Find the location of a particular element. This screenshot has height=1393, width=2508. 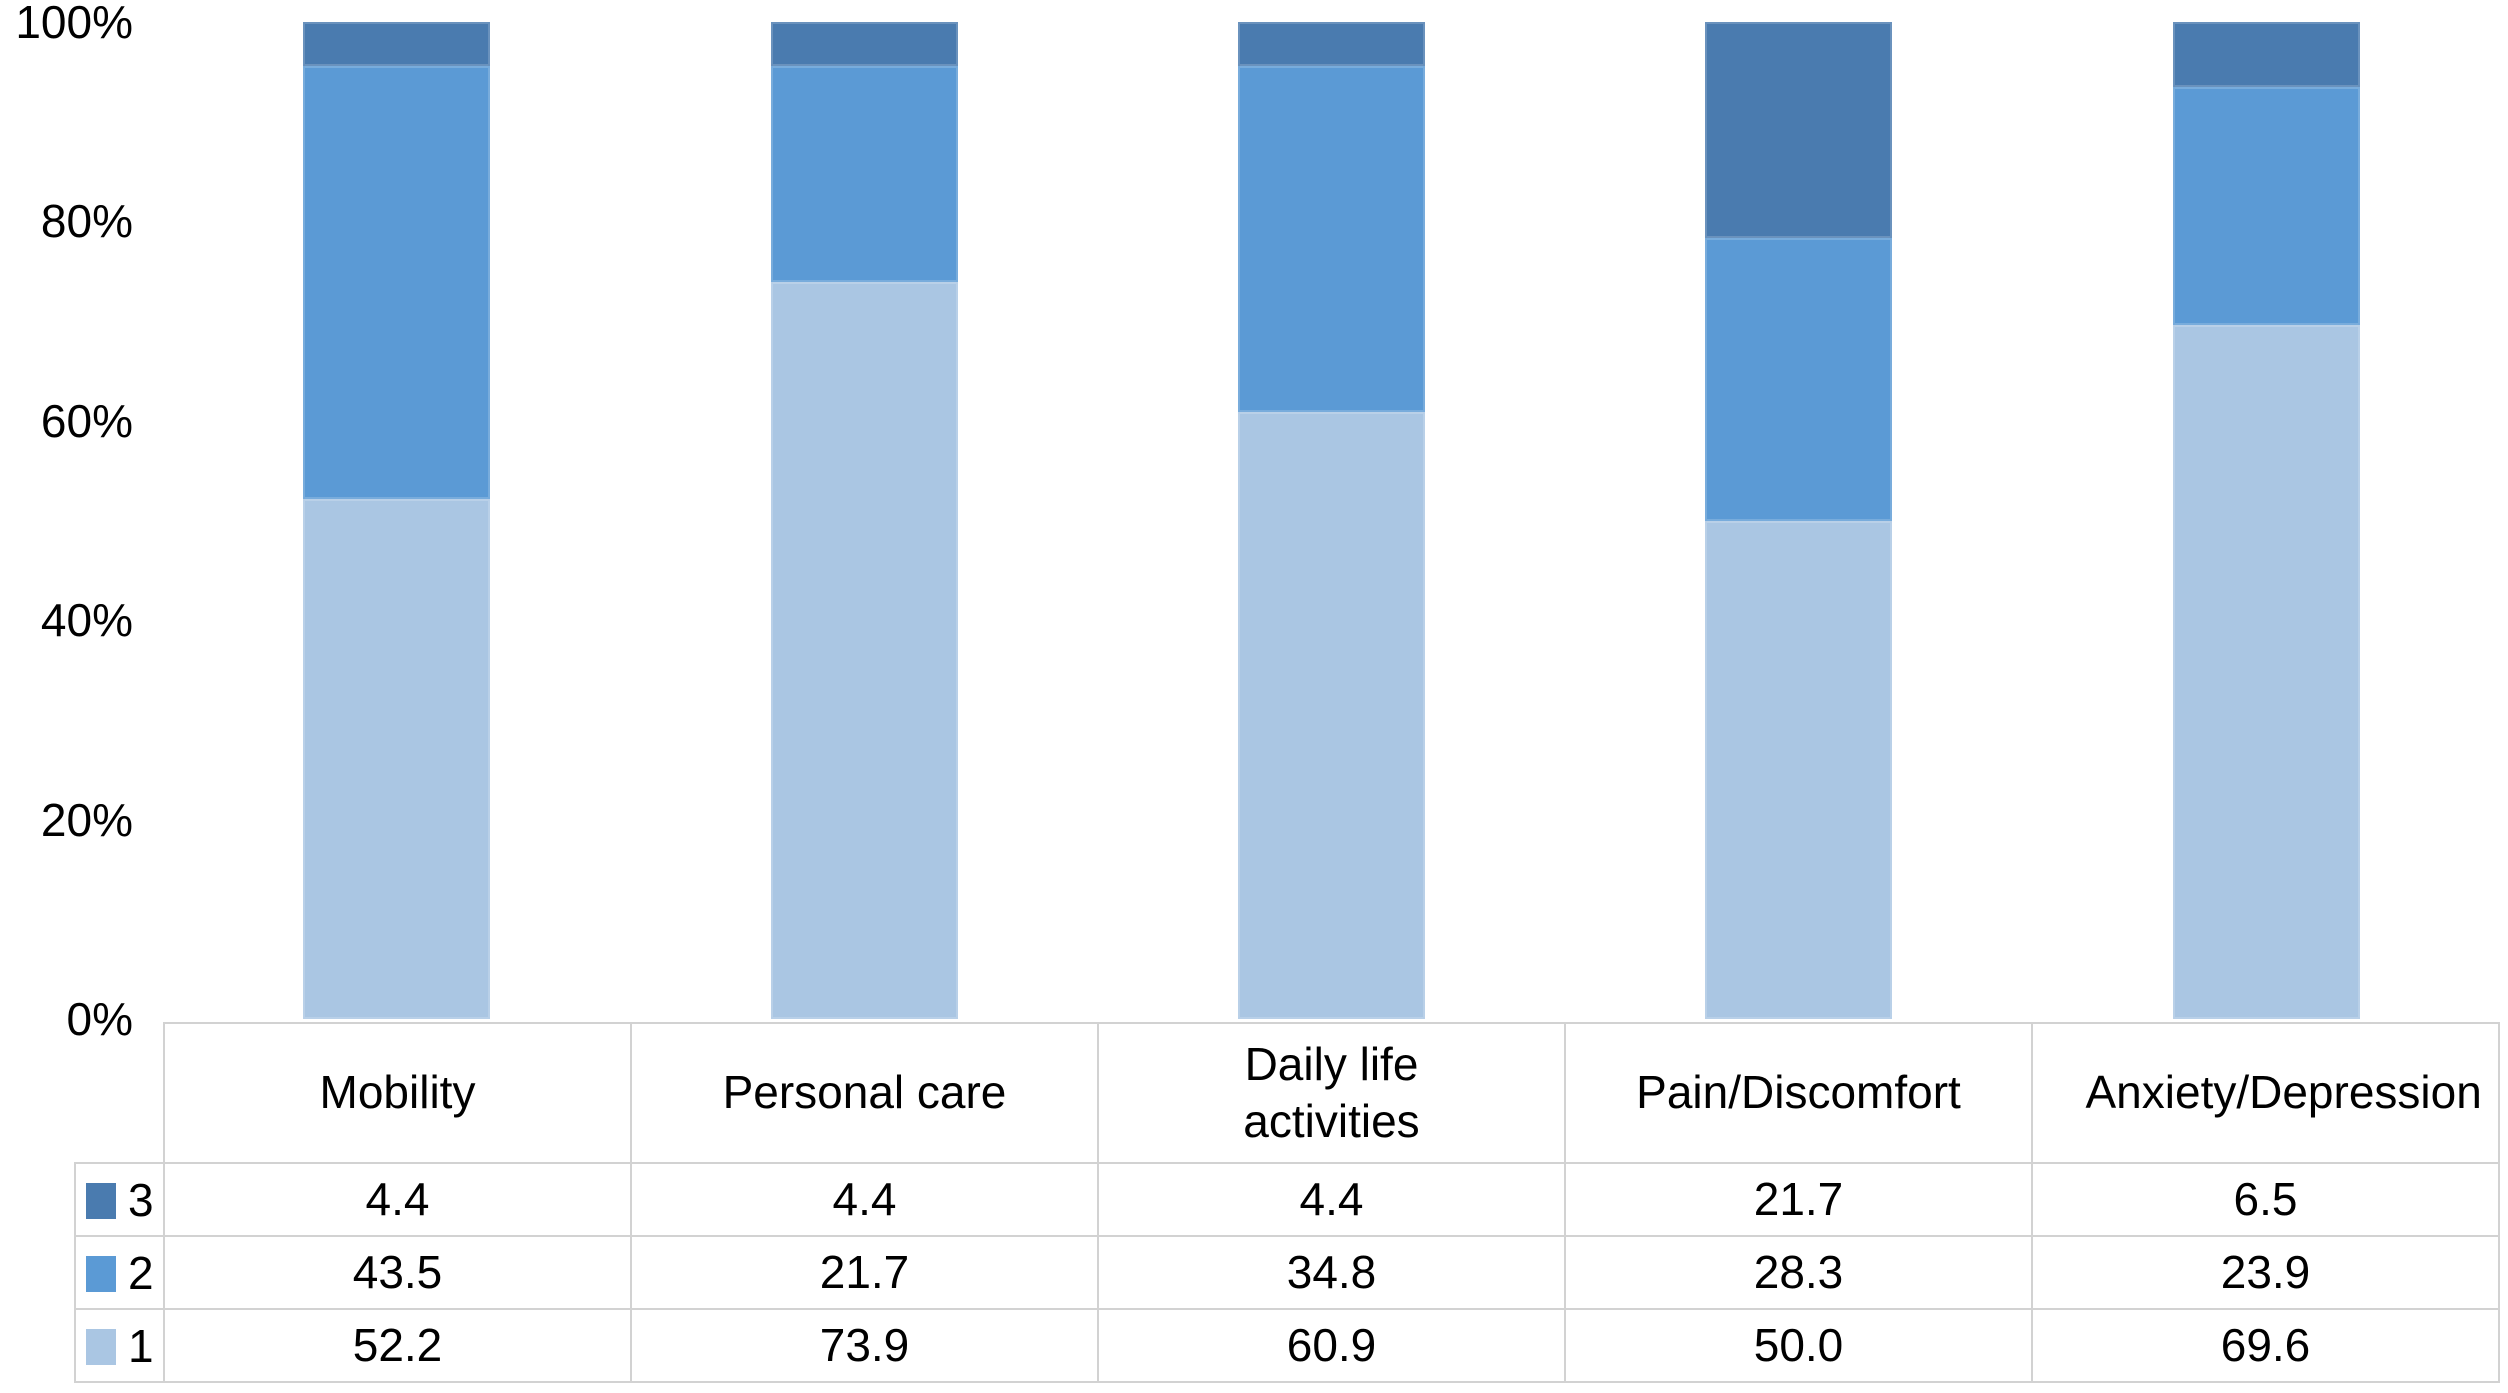

table-row-series-3: 3 4.4 4.4 4.4 21.7 6.5 is located at coordinates (1287, 1199).